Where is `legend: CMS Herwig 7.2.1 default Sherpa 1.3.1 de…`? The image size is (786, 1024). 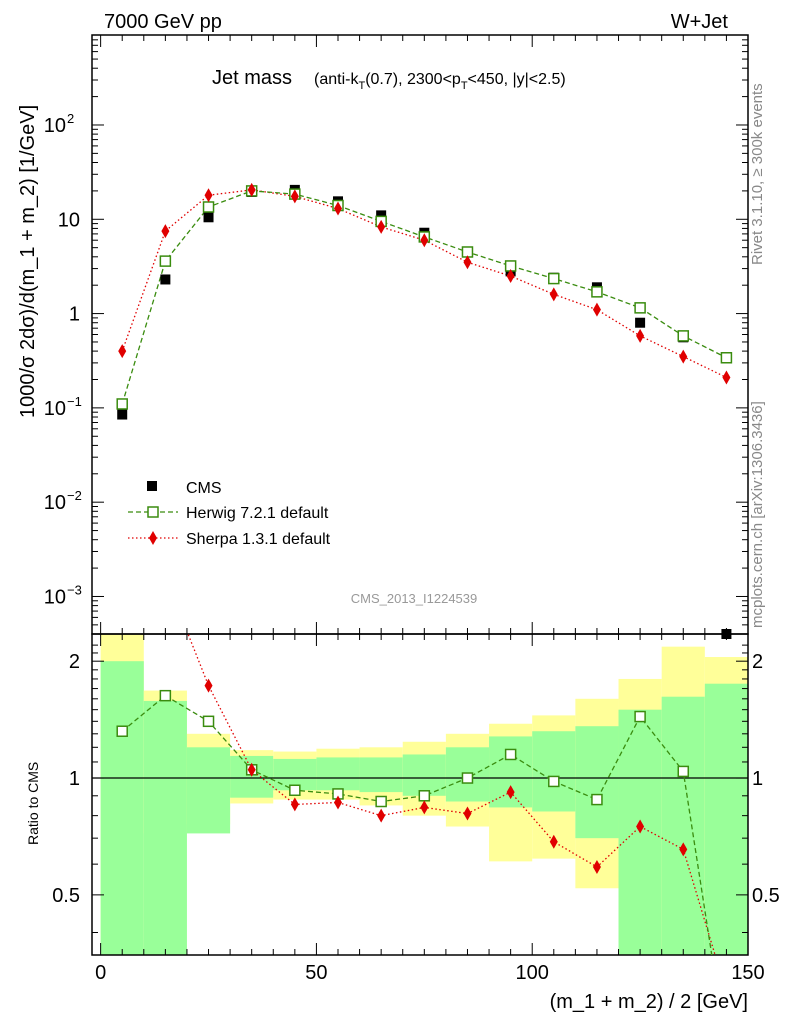
legend: CMS Herwig 7.2.1 default Sherpa 1.3.1 de… is located at coordinates (229, 514).